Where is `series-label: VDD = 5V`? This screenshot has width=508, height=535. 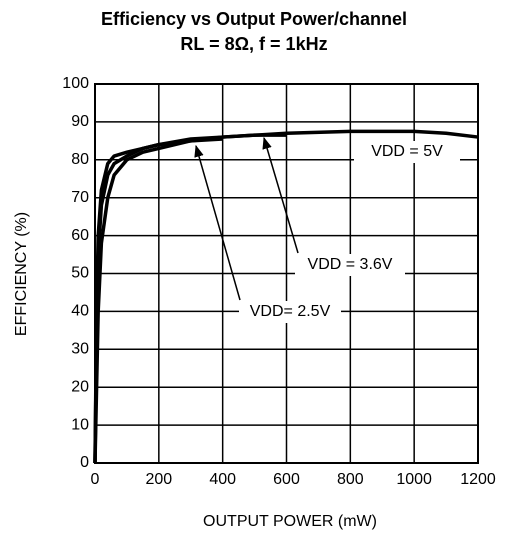
series-label: VDD = 5V is located at coordinates (407, 151).